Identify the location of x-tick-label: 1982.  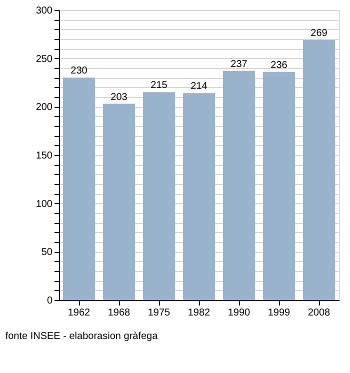
(199, 313).